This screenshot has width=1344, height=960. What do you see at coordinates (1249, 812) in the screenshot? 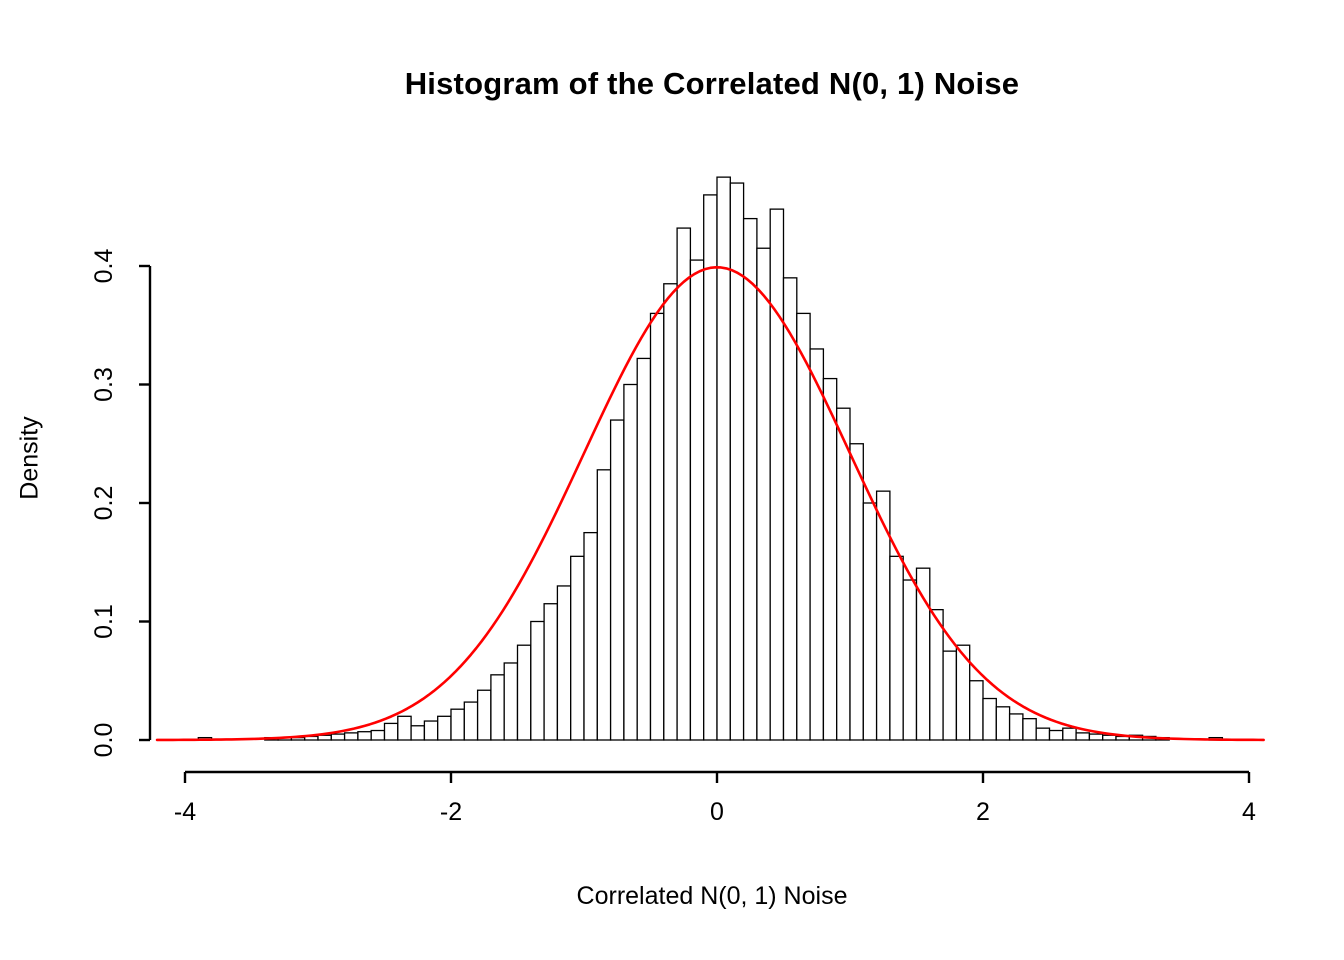
I see `x-tick-label: 4` at bounding box center [1249, 812].